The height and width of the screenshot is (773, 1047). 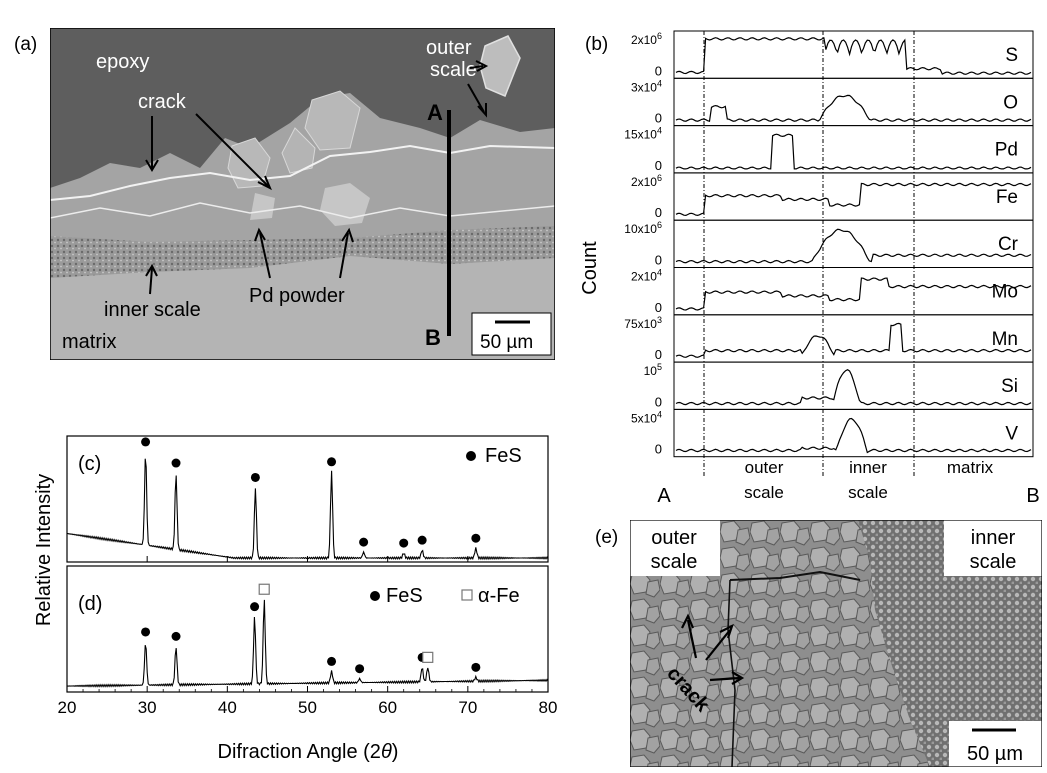 What do you see at coordinates (1008, 244) in the screenshot?
I see `element-label: Cr` at bounding box center [1008, 244].